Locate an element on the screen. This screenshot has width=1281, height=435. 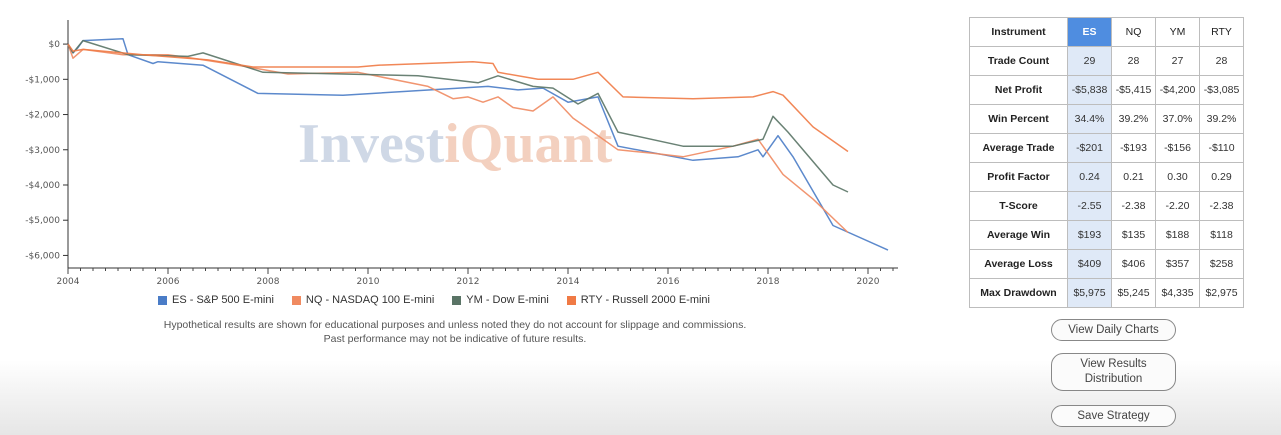
table-cell: -$3,085 is located at coordinates (1221, 90).